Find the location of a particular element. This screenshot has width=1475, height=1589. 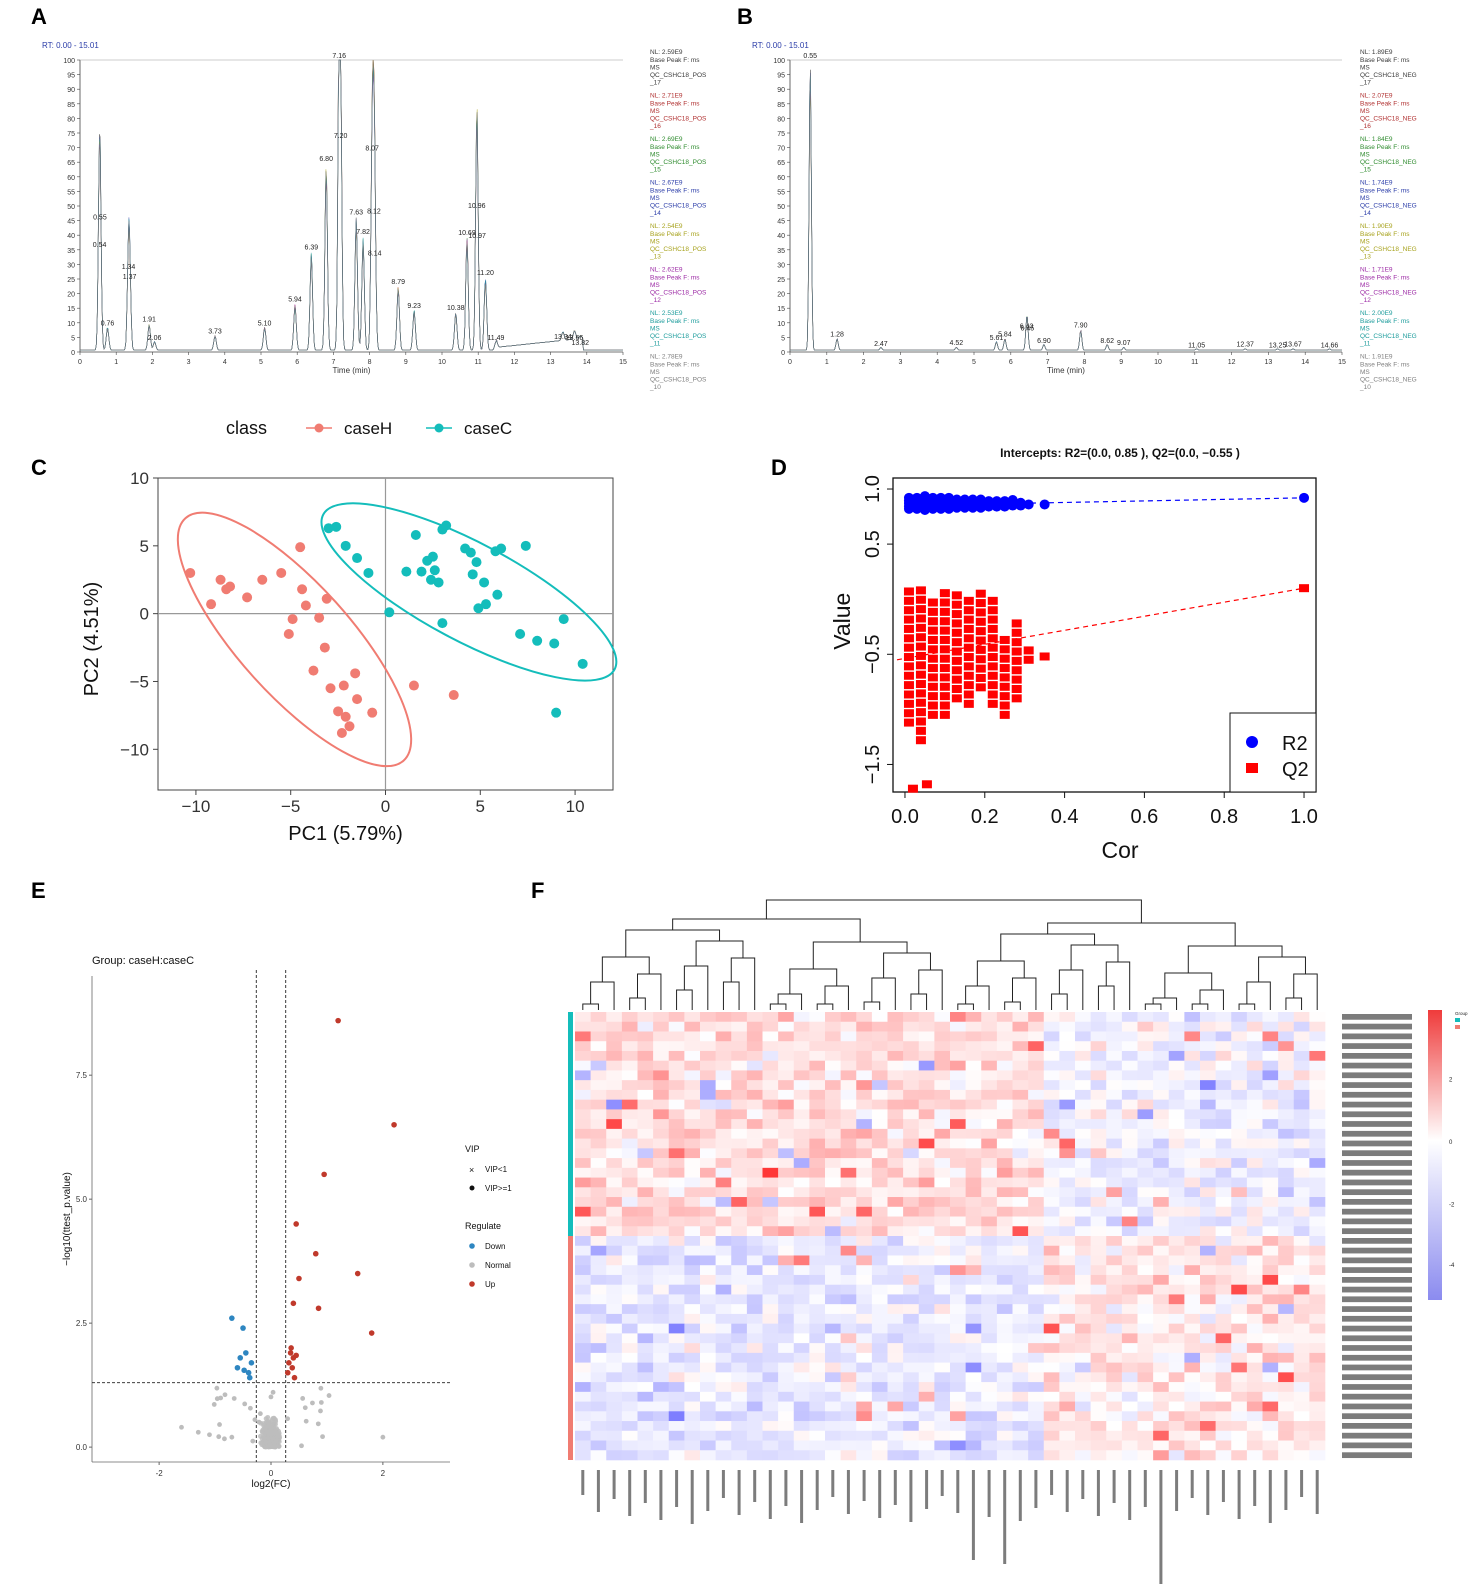

trace-line is located at coordinates (1066, 220).